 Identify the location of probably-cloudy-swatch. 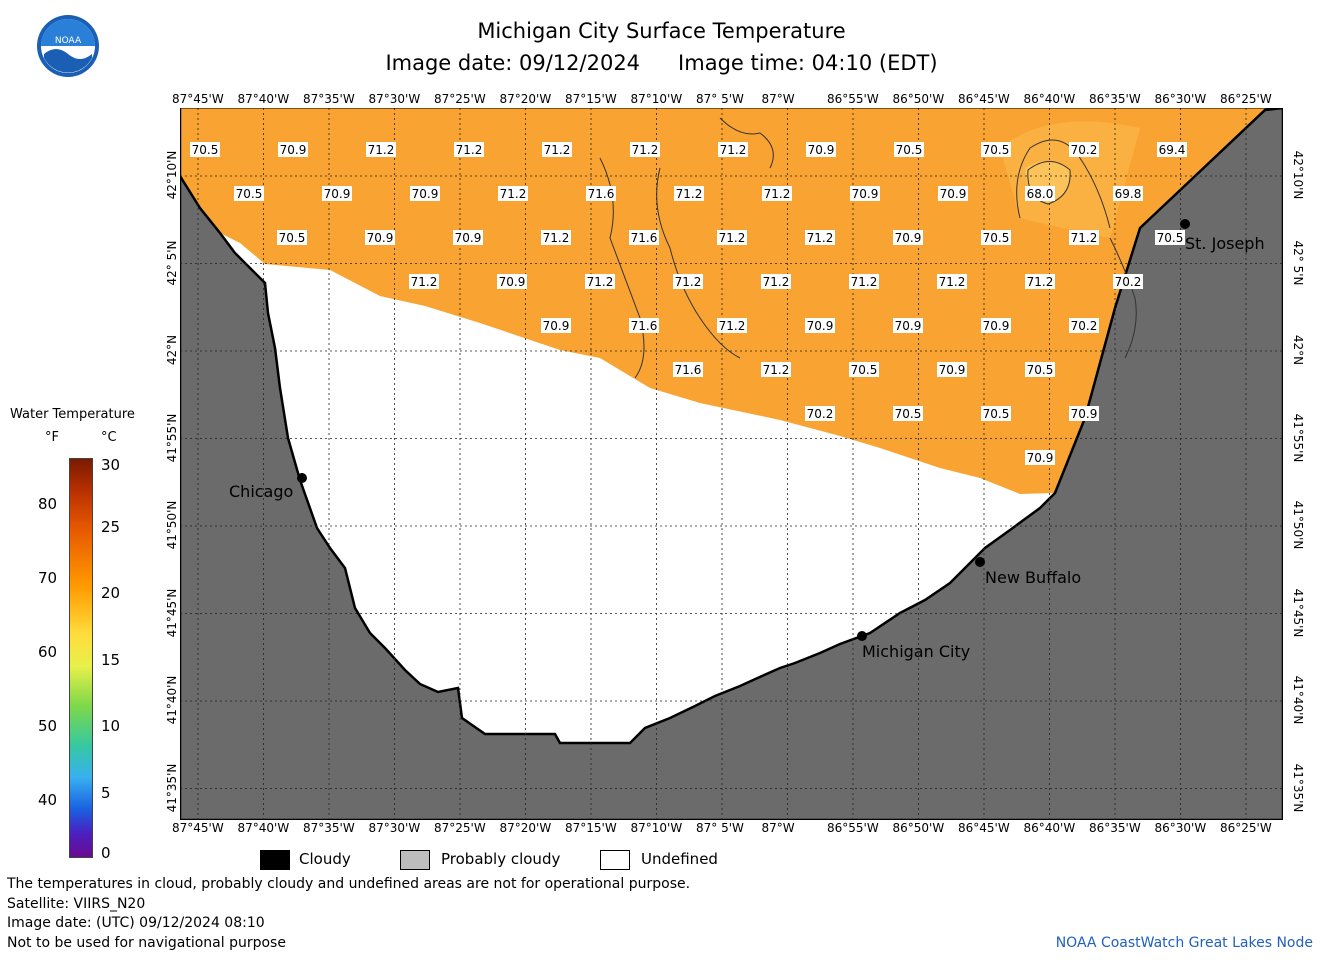
(415, 860).